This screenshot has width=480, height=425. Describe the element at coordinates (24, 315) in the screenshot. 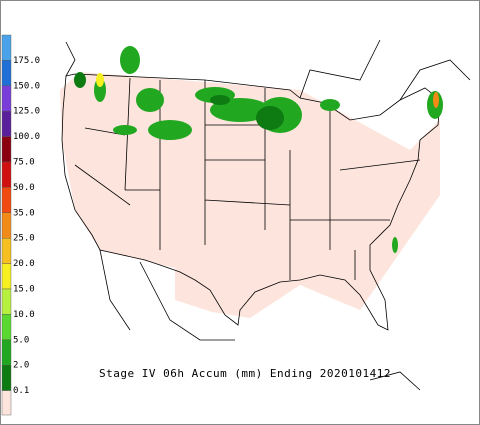

I see `legend-label: 10.0` at that location.